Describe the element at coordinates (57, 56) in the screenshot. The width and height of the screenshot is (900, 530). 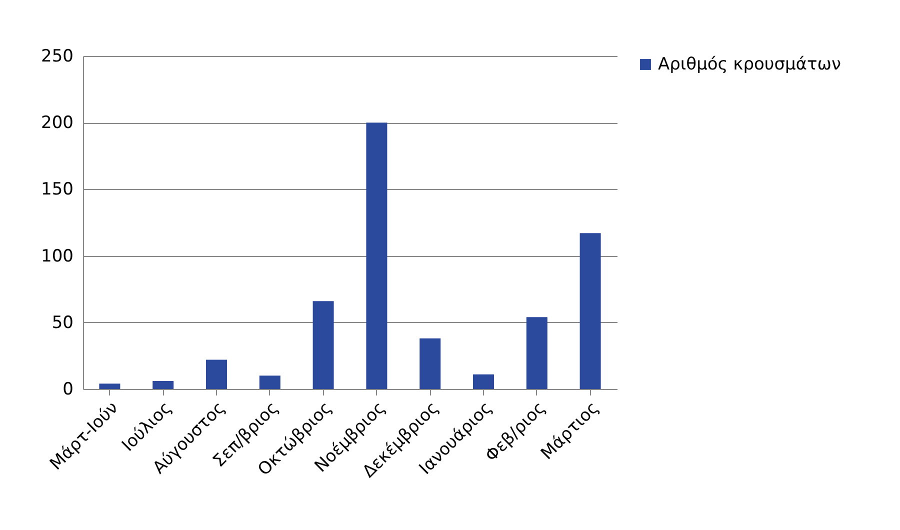
I see `y-tick-label: 250` at that location.